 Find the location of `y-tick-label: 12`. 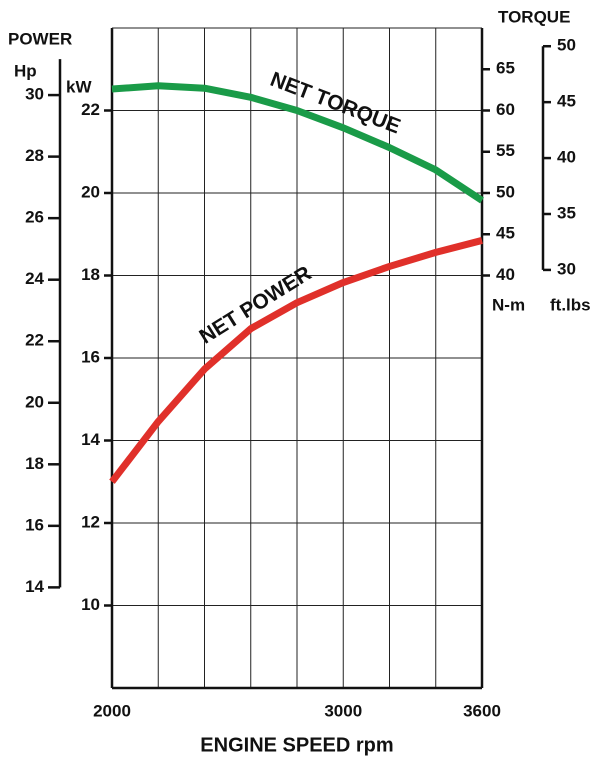

y-tick-label: 12 is located at coordinates (90, 521).